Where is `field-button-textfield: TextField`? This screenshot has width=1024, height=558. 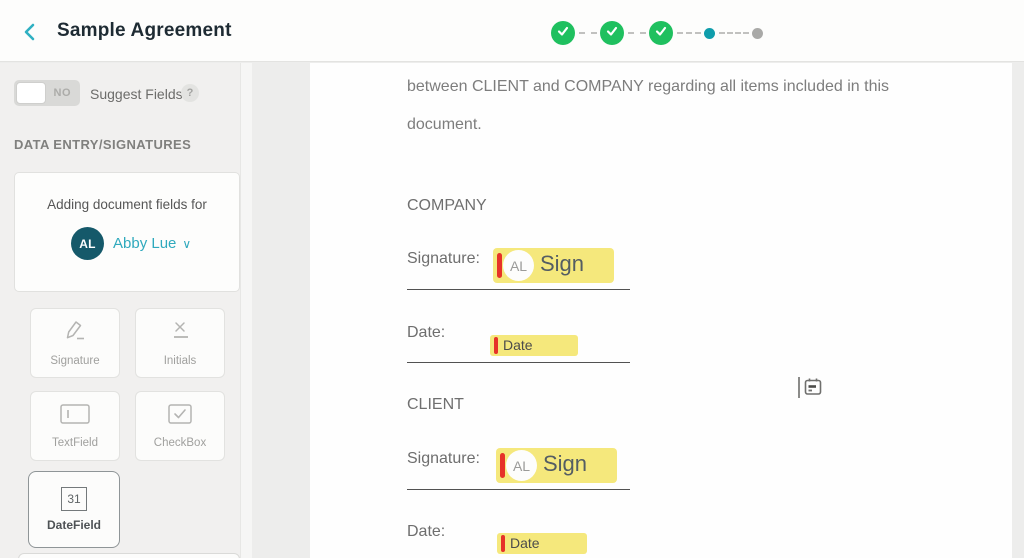
field-button-textfield: TextField is located at coordinates (75, 426).